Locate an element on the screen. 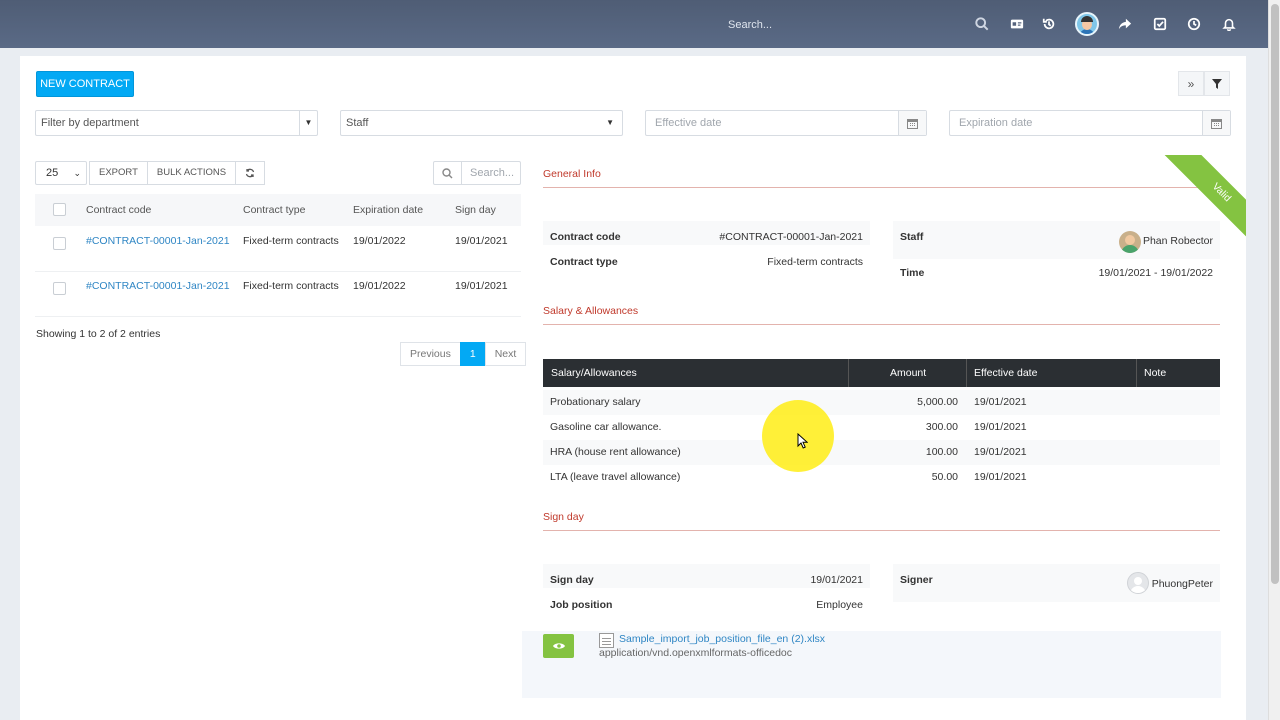 This screenshot has height=720, width=1280. export-button: EXPORT is located at coordinates (118, 173).